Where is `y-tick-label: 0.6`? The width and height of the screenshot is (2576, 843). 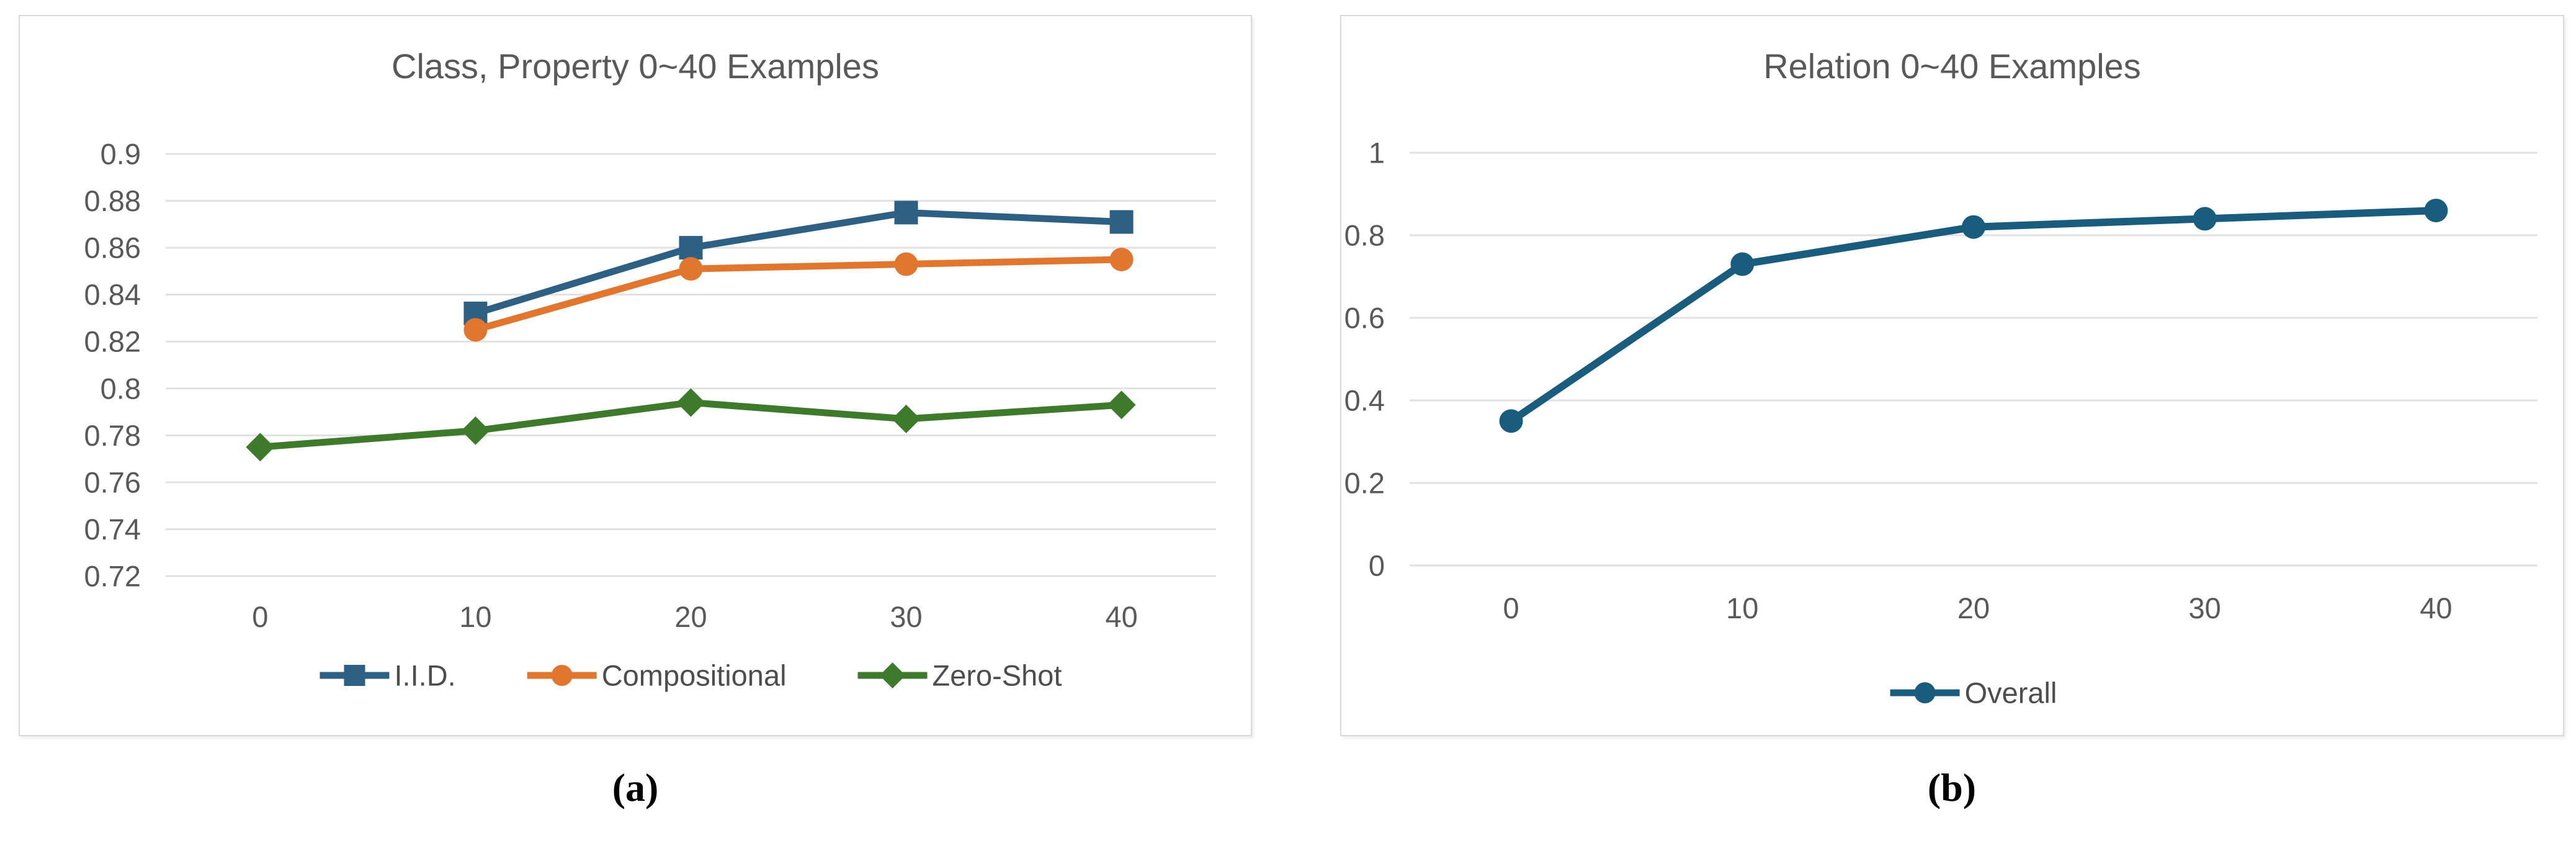
y-tick-label: 0.6 is located at coordinates (1364, 318).